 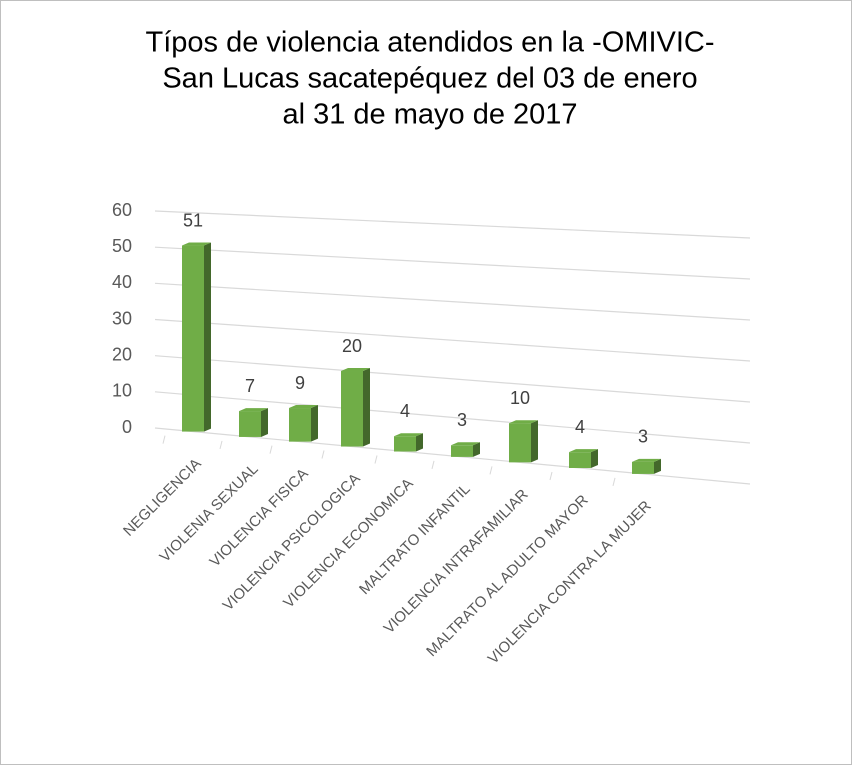 What do you see at coordinates (520, 398) in the screenshot?
I see `value-label: 10` at bounding box center [520, 398].